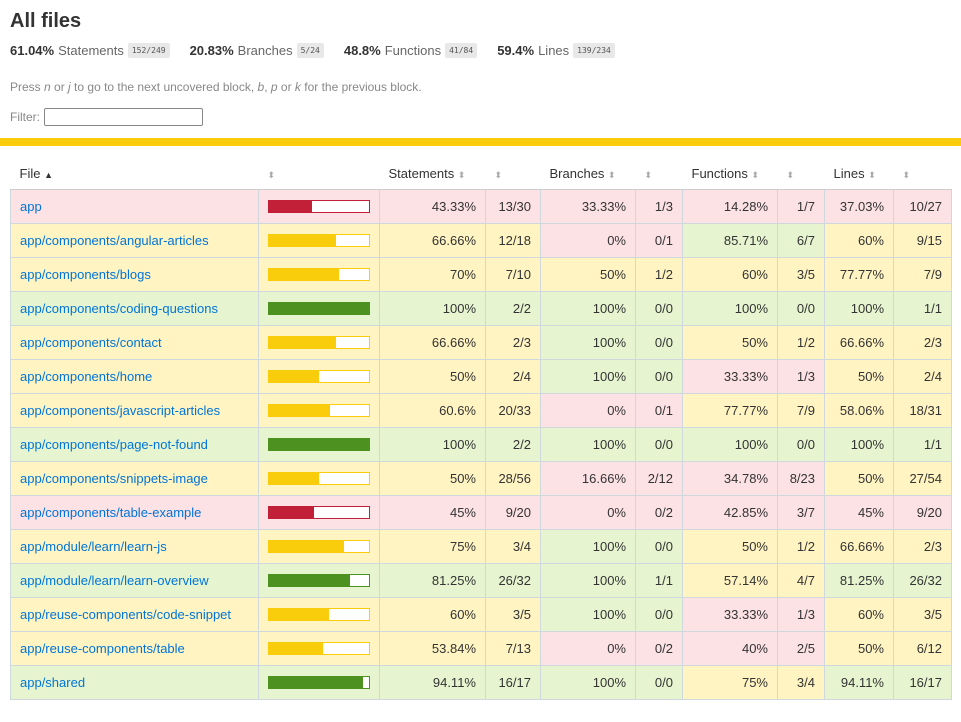  What do you see at coordinates (859, 682) in the screenshot?
I see `lines-pct: 94.11%` at bounding box center [859, 682].